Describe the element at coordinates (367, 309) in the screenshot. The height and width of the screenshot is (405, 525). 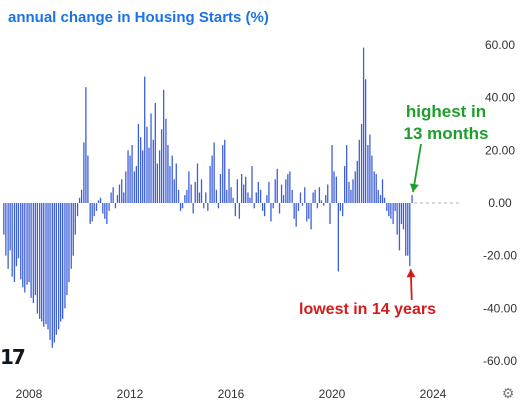
I see `lowest-annotation: lowest in 14 years` at that location.